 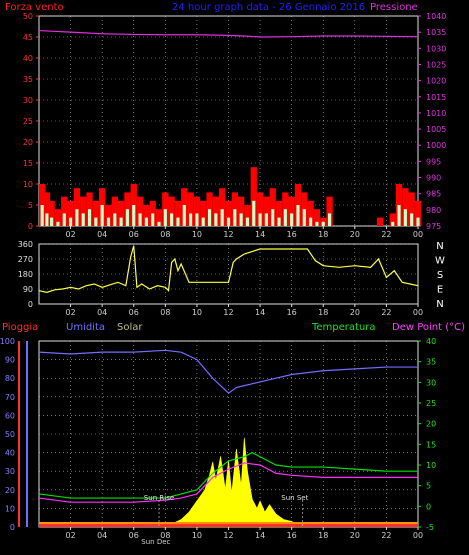 I want to click on y-left-tick-label: 20, so click(x=28, y=142).